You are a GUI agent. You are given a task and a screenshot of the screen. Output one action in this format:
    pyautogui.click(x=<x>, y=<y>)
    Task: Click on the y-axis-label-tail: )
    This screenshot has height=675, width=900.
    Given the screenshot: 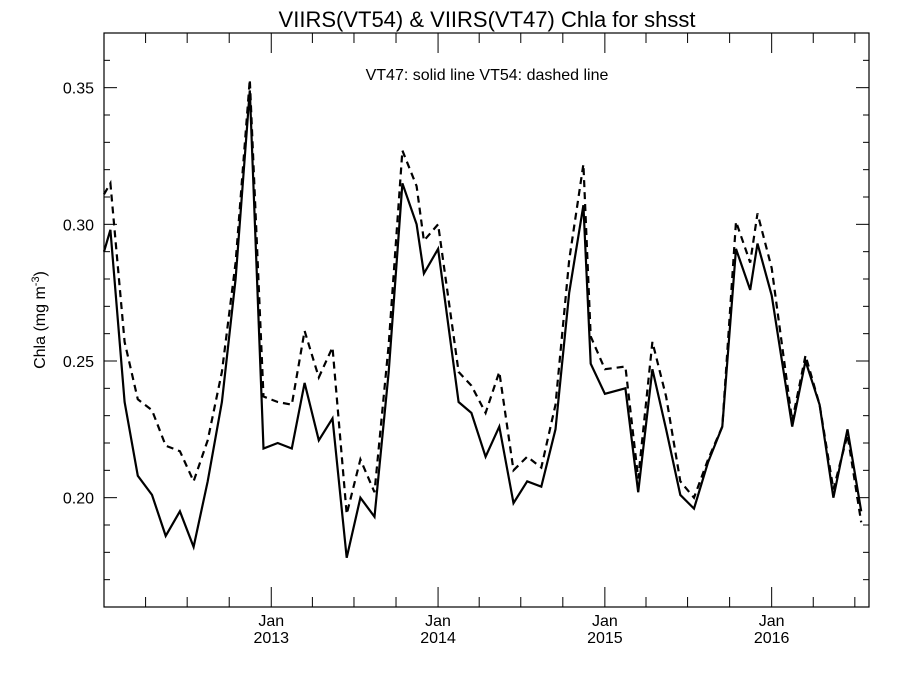 What is the action you would take?
    pyautogui.click(x=40, y=273)
    